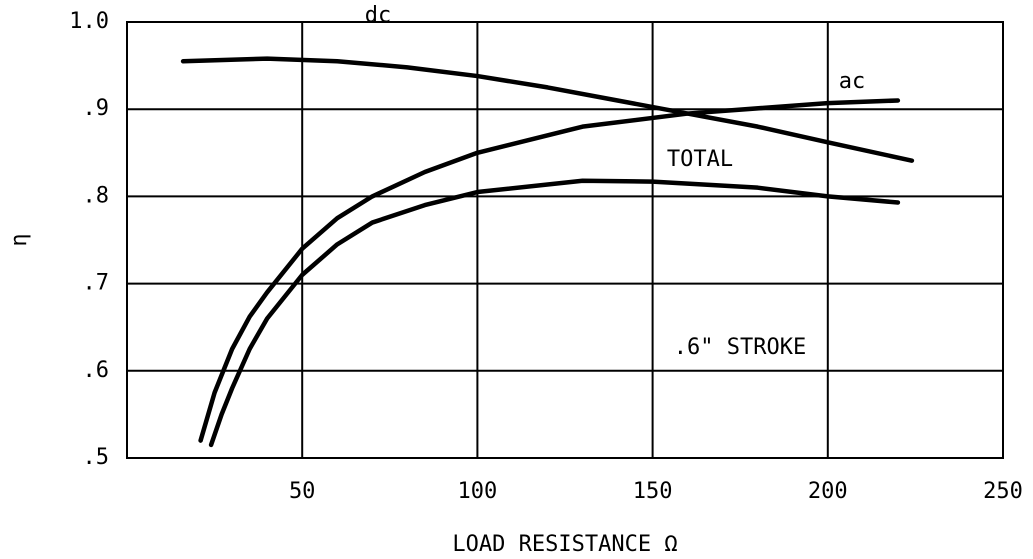 The height and width of the screenshot is (559, 1033). I want to click on x-axis-label: LOAD RESISTANCE Ω, so click(564, 544).